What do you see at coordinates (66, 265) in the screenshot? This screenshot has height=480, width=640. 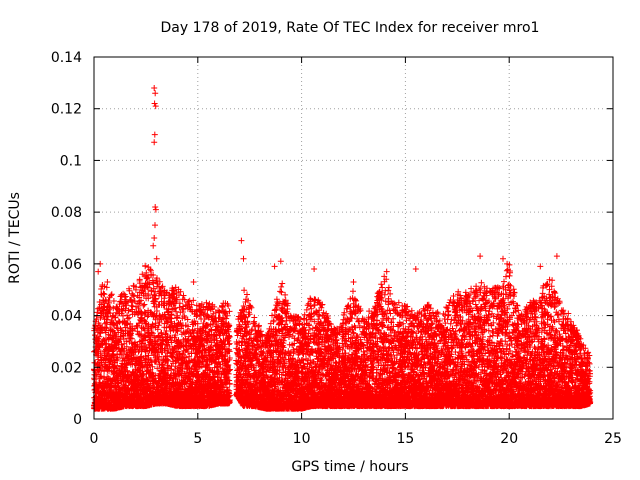 I see `y-tick-label: 0.06` at bounding box center [66, 265].